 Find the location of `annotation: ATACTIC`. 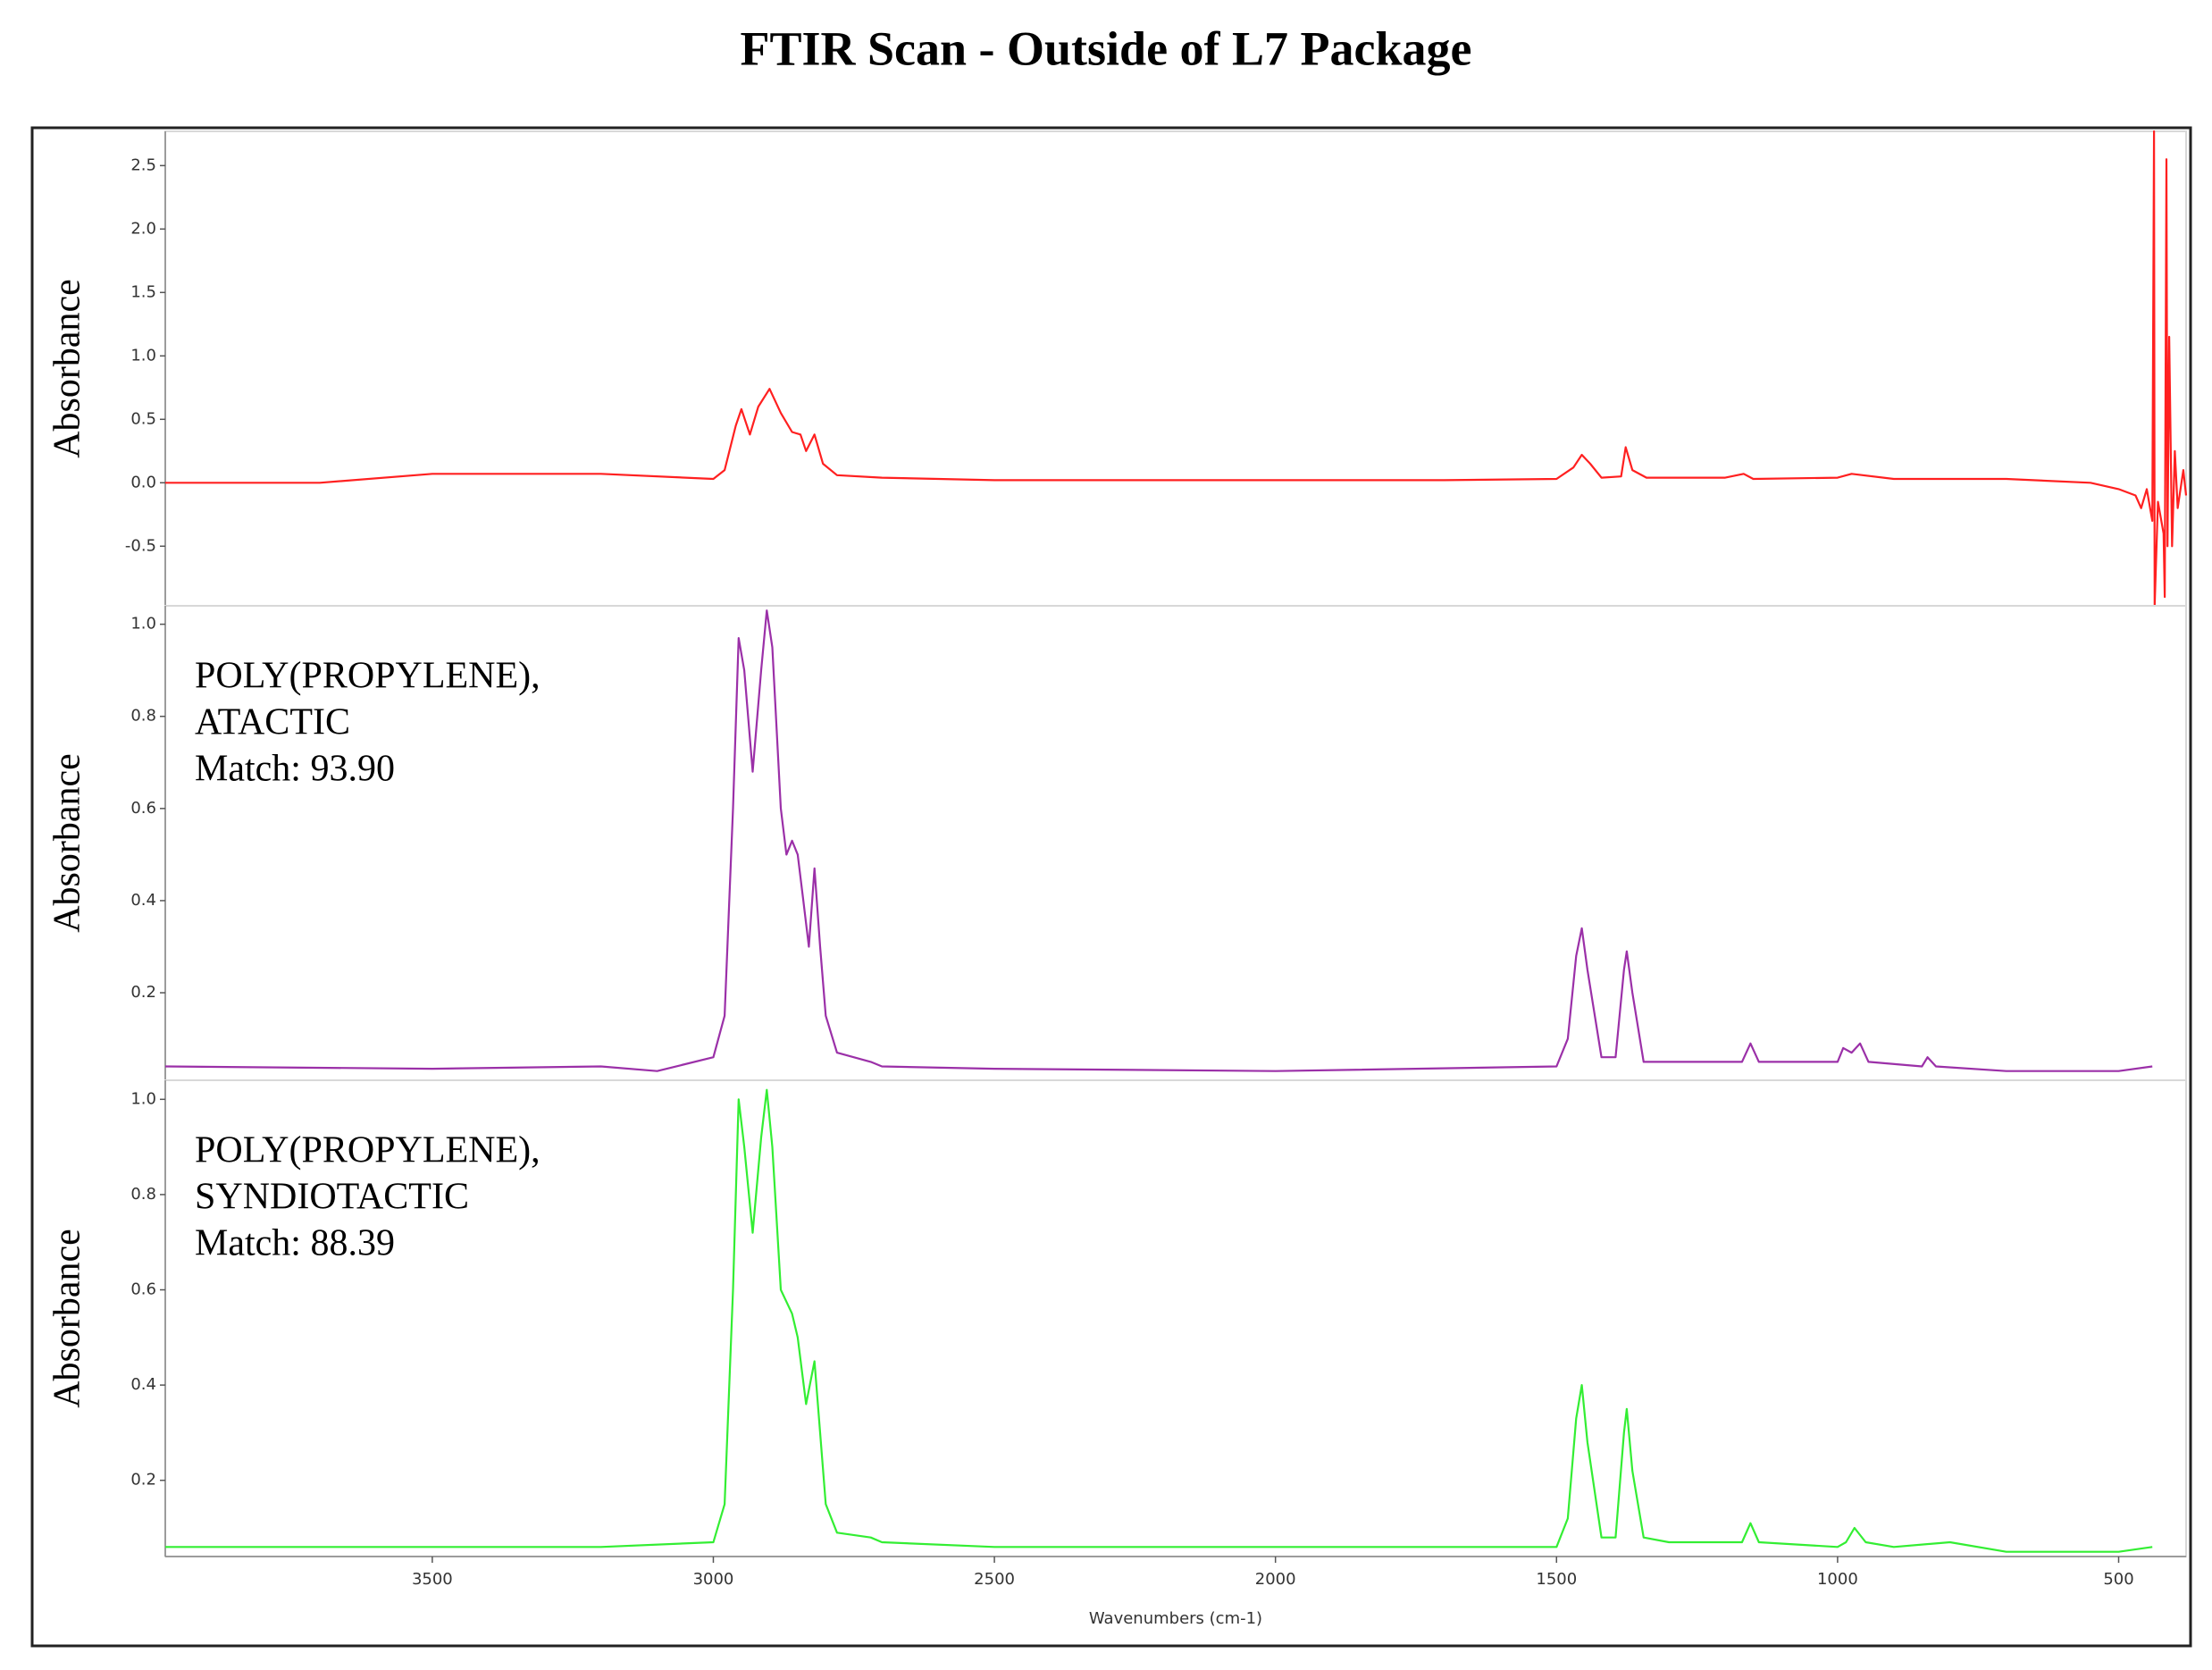

annotation: ATACTIC is located at coordinates (272, 722).